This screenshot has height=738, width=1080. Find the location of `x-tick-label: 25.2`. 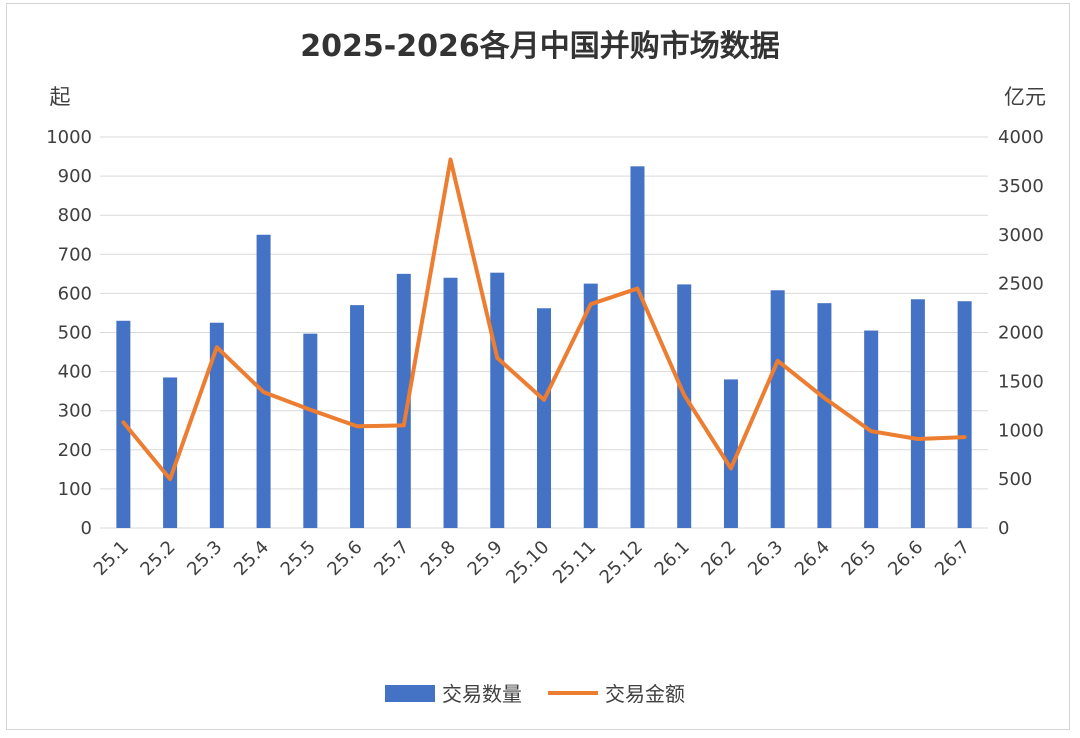

x-tick-label: 25.2 is located at coordinates (157, 558).